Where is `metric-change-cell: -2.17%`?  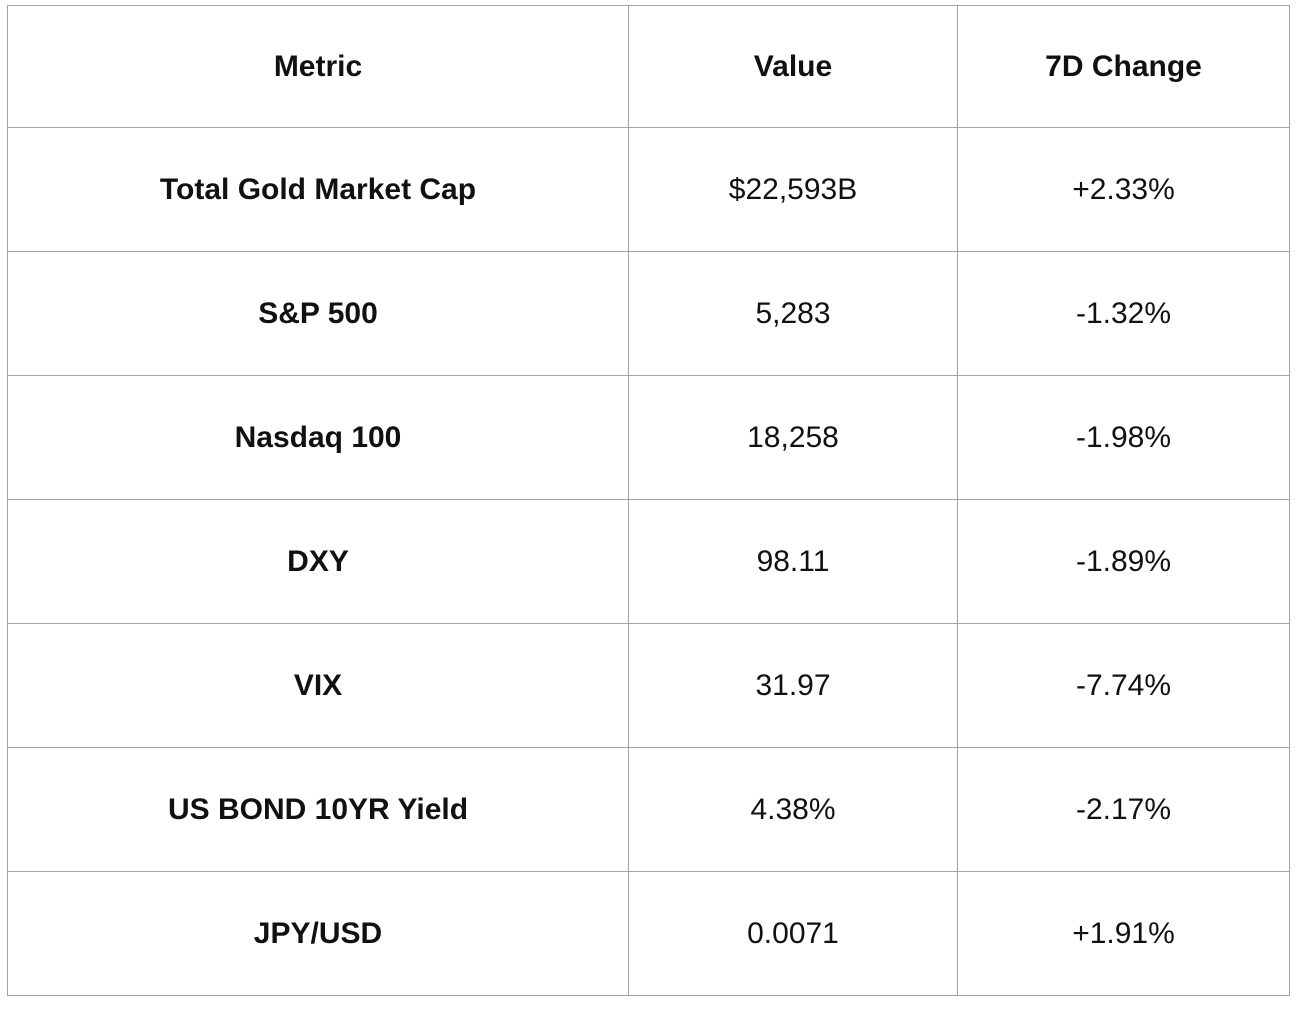 metric-change-cell: -2.17% is located at coordinates (1123, 809).